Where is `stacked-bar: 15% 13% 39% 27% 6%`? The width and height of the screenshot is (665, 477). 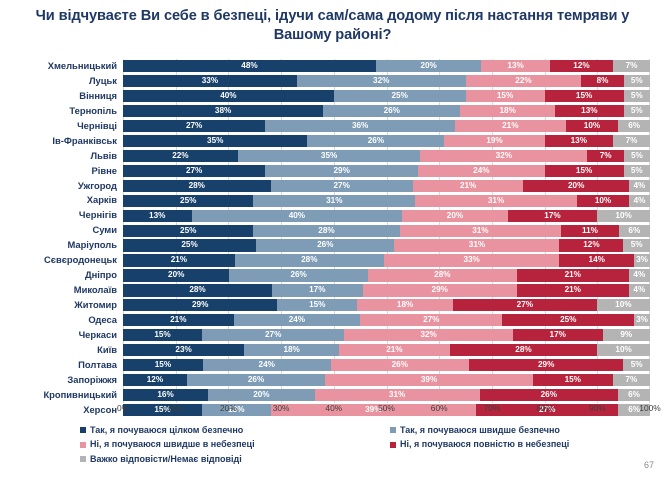
stacked-bar: 15% 13% 39% 27% 6% is located at coordinates (386, 410).